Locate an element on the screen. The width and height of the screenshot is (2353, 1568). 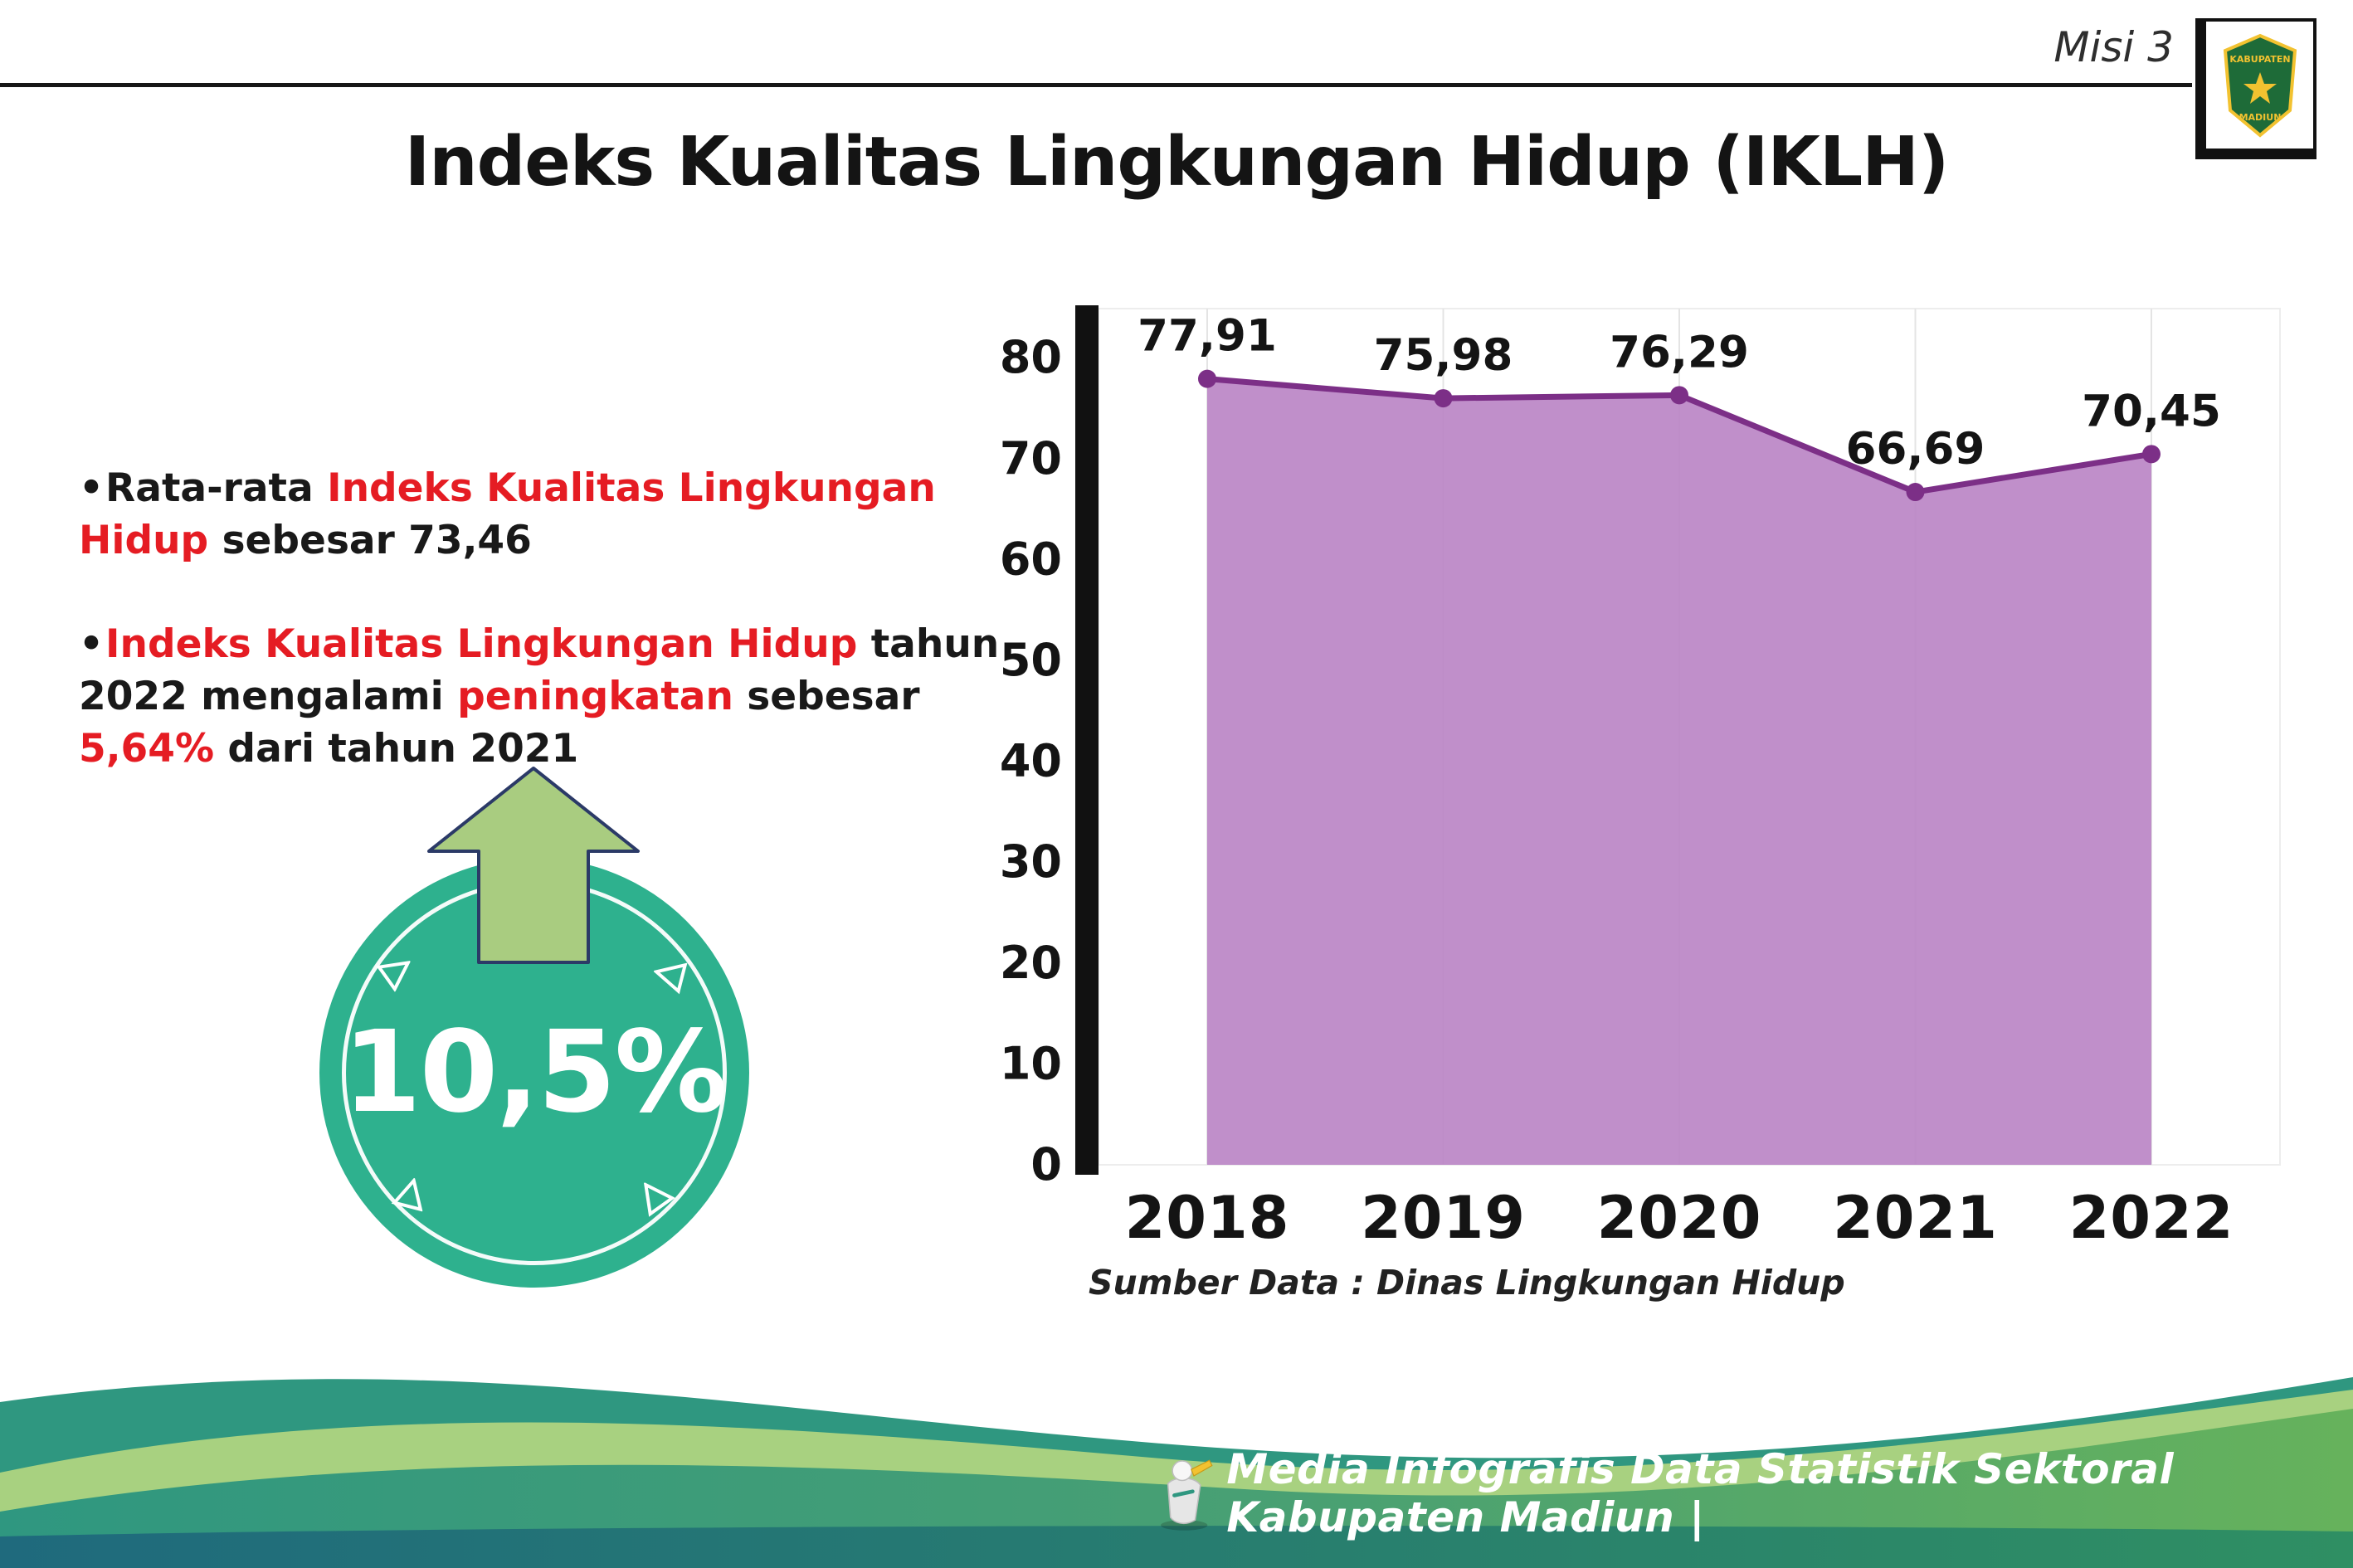
wave-bottom-band is located at coordinates (1176, 1547).